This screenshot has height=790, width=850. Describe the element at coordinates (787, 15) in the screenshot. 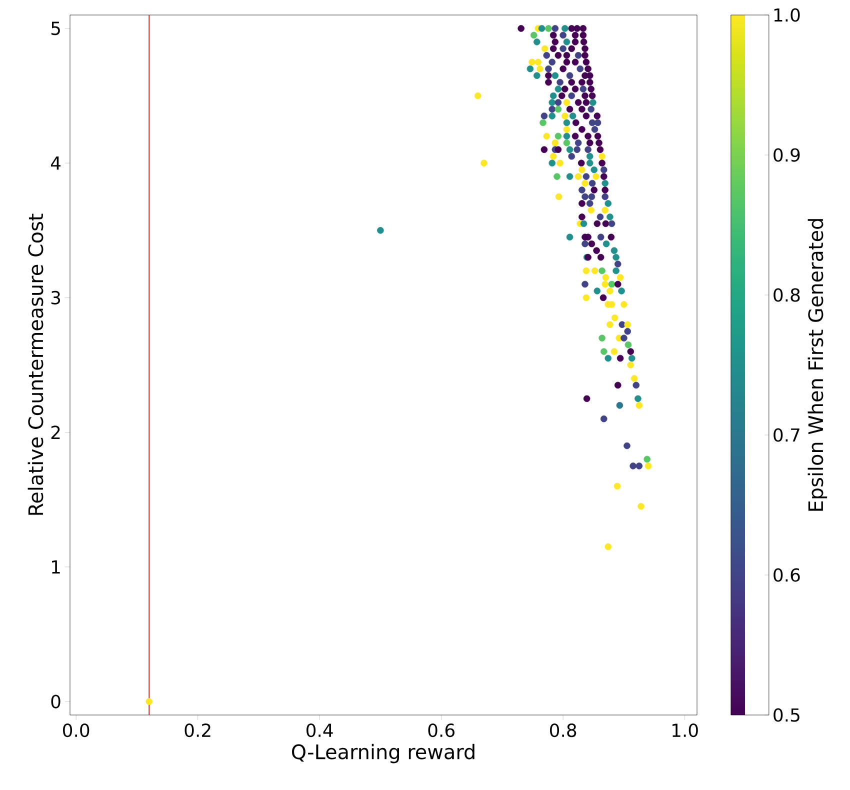

I see `color-bar-label: 1.0` at that location.